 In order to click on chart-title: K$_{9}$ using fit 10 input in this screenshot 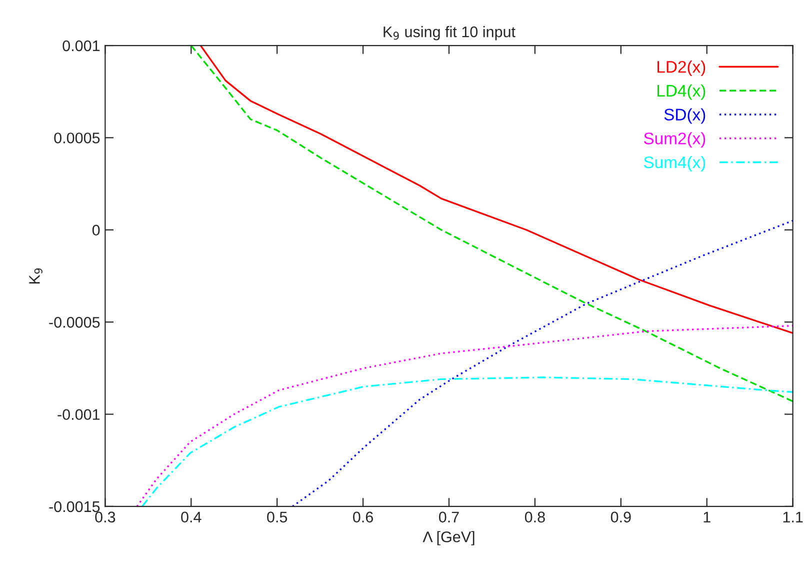, I will do `click(450, 33)`.